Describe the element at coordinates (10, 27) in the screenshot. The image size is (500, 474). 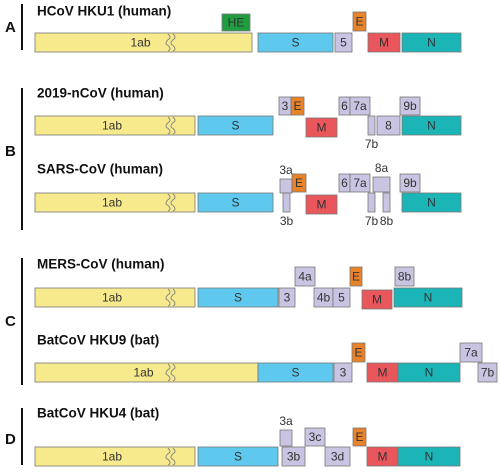
I see `panel-letter: A` at that location.